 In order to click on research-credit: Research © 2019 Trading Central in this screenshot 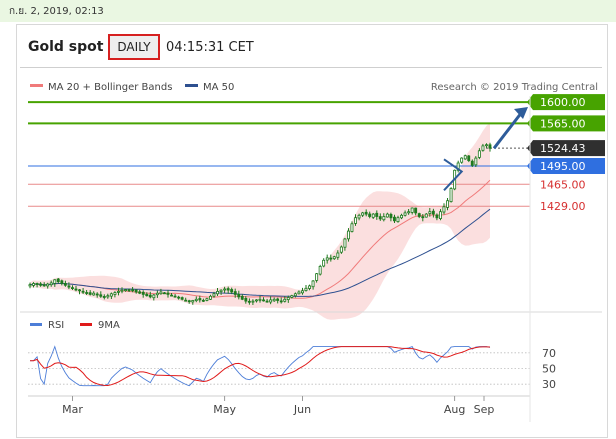, I will do `click(514, 87)`.